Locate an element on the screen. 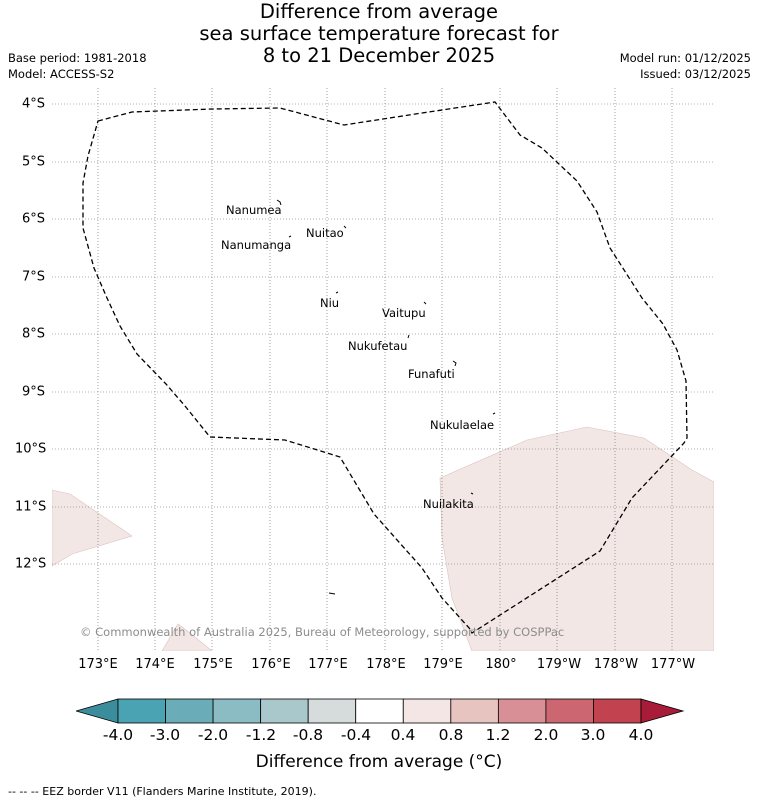 The height and width of the screenshot is (804, 758). map-title-line3: 8 to 21 December 2025 is located at coordinates (379, 55).